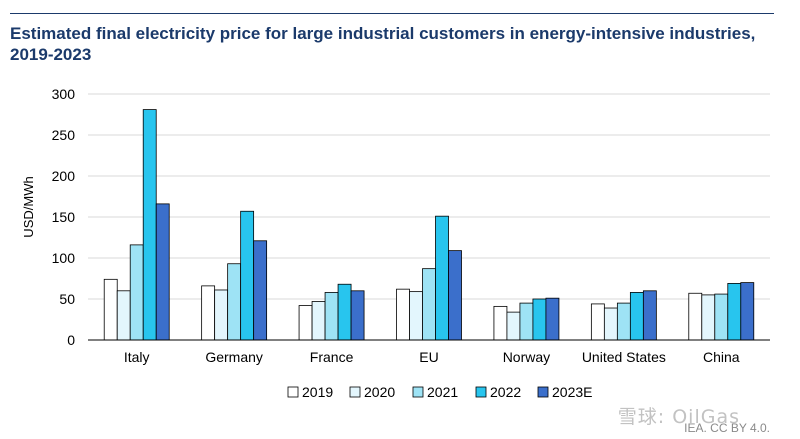 This screenshot has width=800, height=439. Describe the element at coordinates (392, 13) in the screenshot. I see `top-rule` at that location.